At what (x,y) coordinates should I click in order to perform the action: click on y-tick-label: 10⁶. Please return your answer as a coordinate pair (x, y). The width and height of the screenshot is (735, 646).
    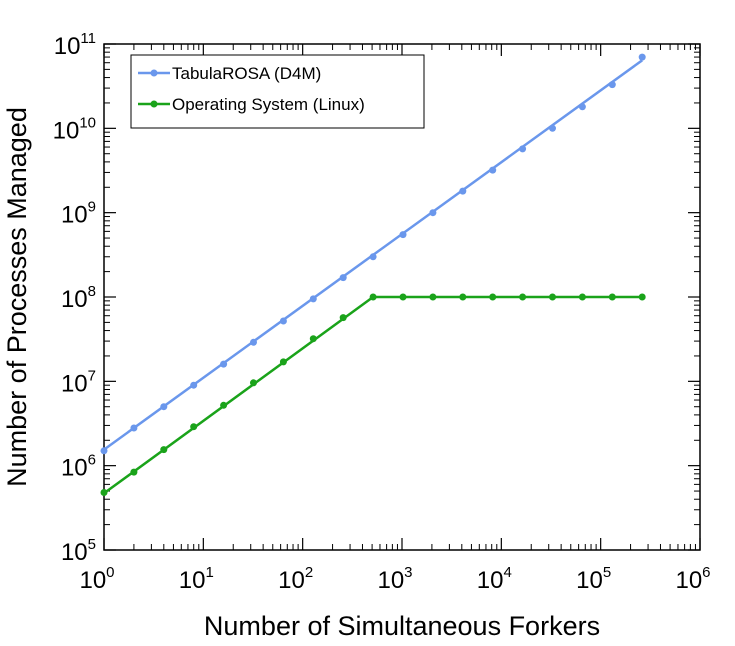
    Looking at the image, I should click on (78, 467).